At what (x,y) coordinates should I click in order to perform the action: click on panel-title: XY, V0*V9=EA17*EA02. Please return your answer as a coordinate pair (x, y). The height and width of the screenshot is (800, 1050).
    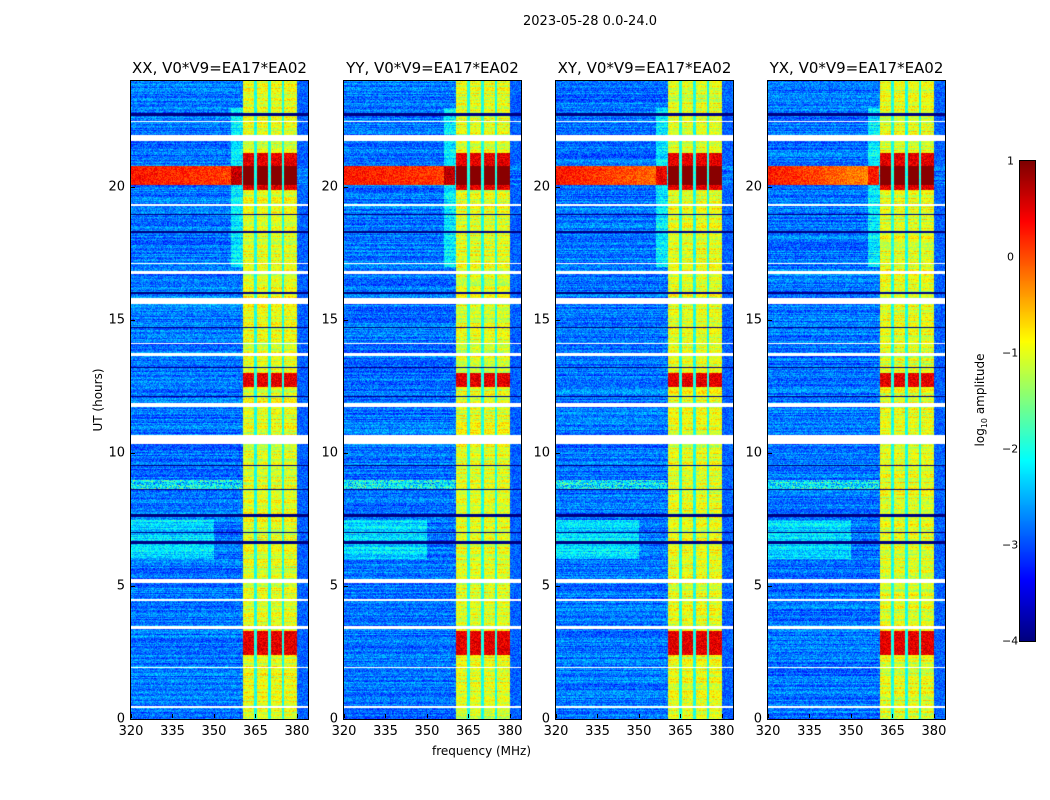
    Looking at the image, I should click on (644, 68).